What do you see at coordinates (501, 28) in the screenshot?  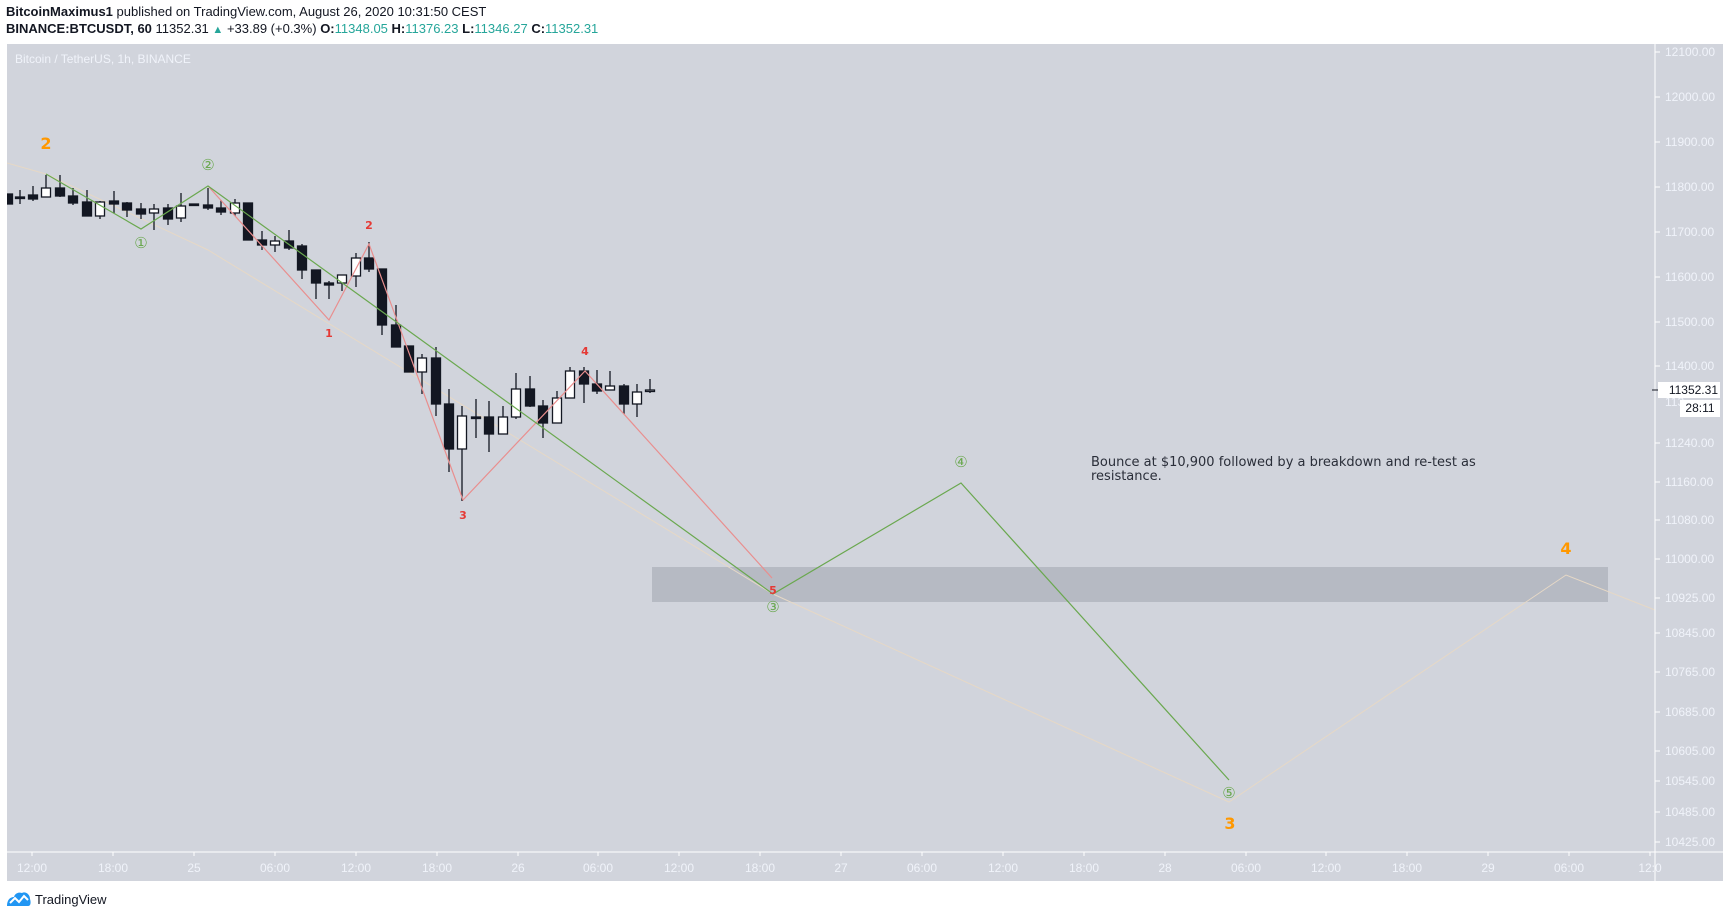 I see `low-value: 11346.27` at bounding box center [501, 28].